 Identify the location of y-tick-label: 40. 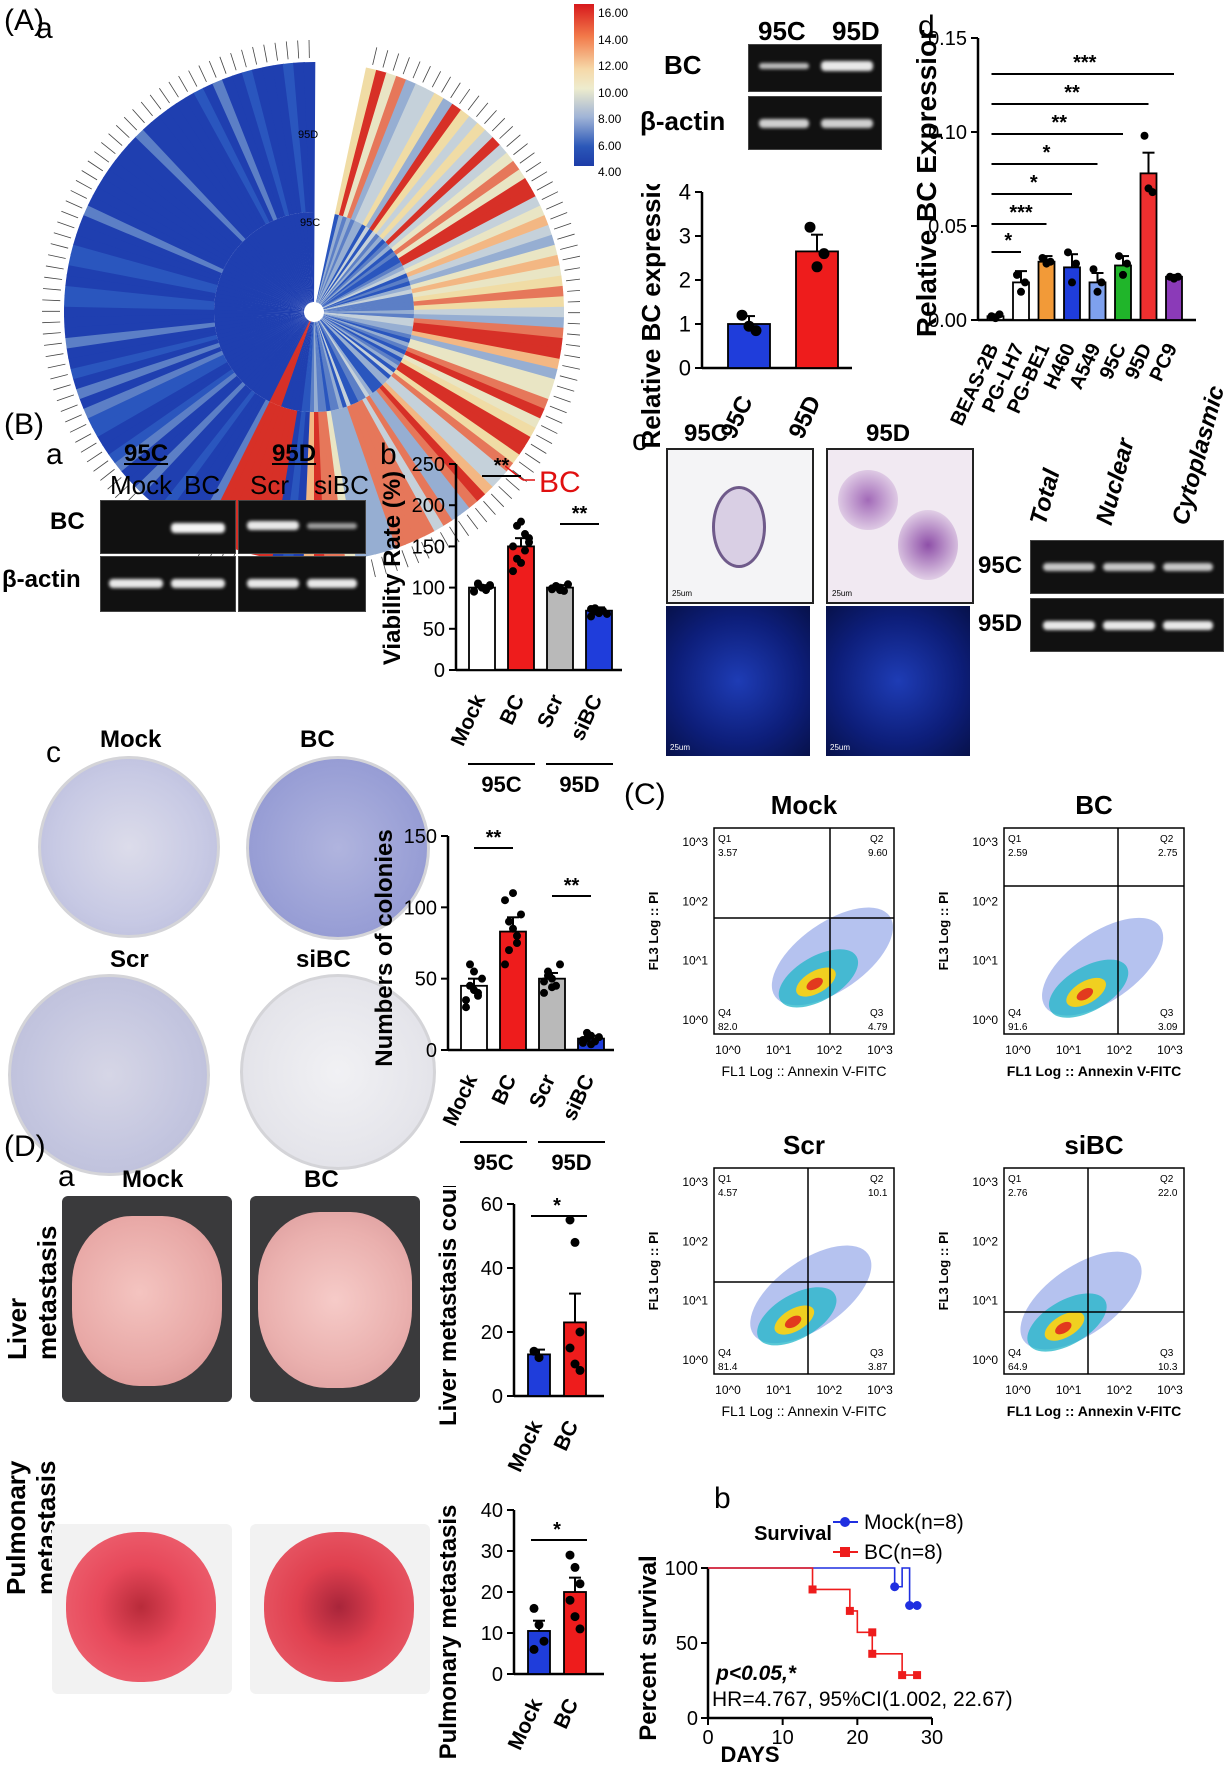
(492, 1269).